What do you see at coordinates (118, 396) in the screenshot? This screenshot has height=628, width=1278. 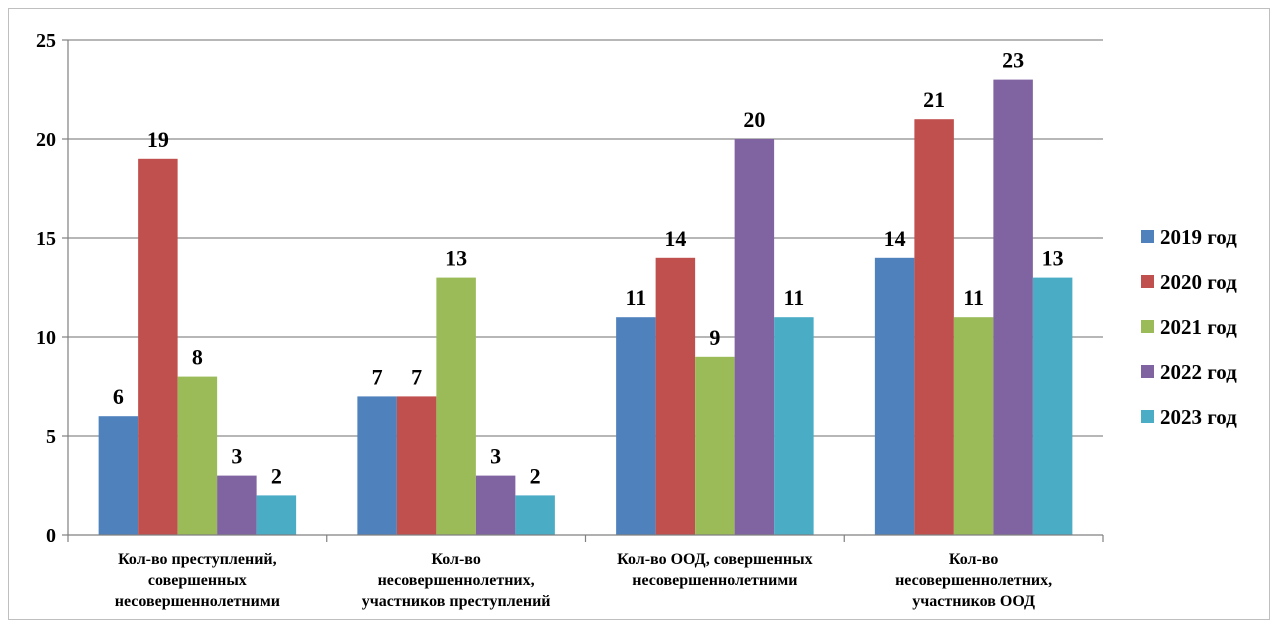 I see `data-label: 6` at bounding box center [118, 396].